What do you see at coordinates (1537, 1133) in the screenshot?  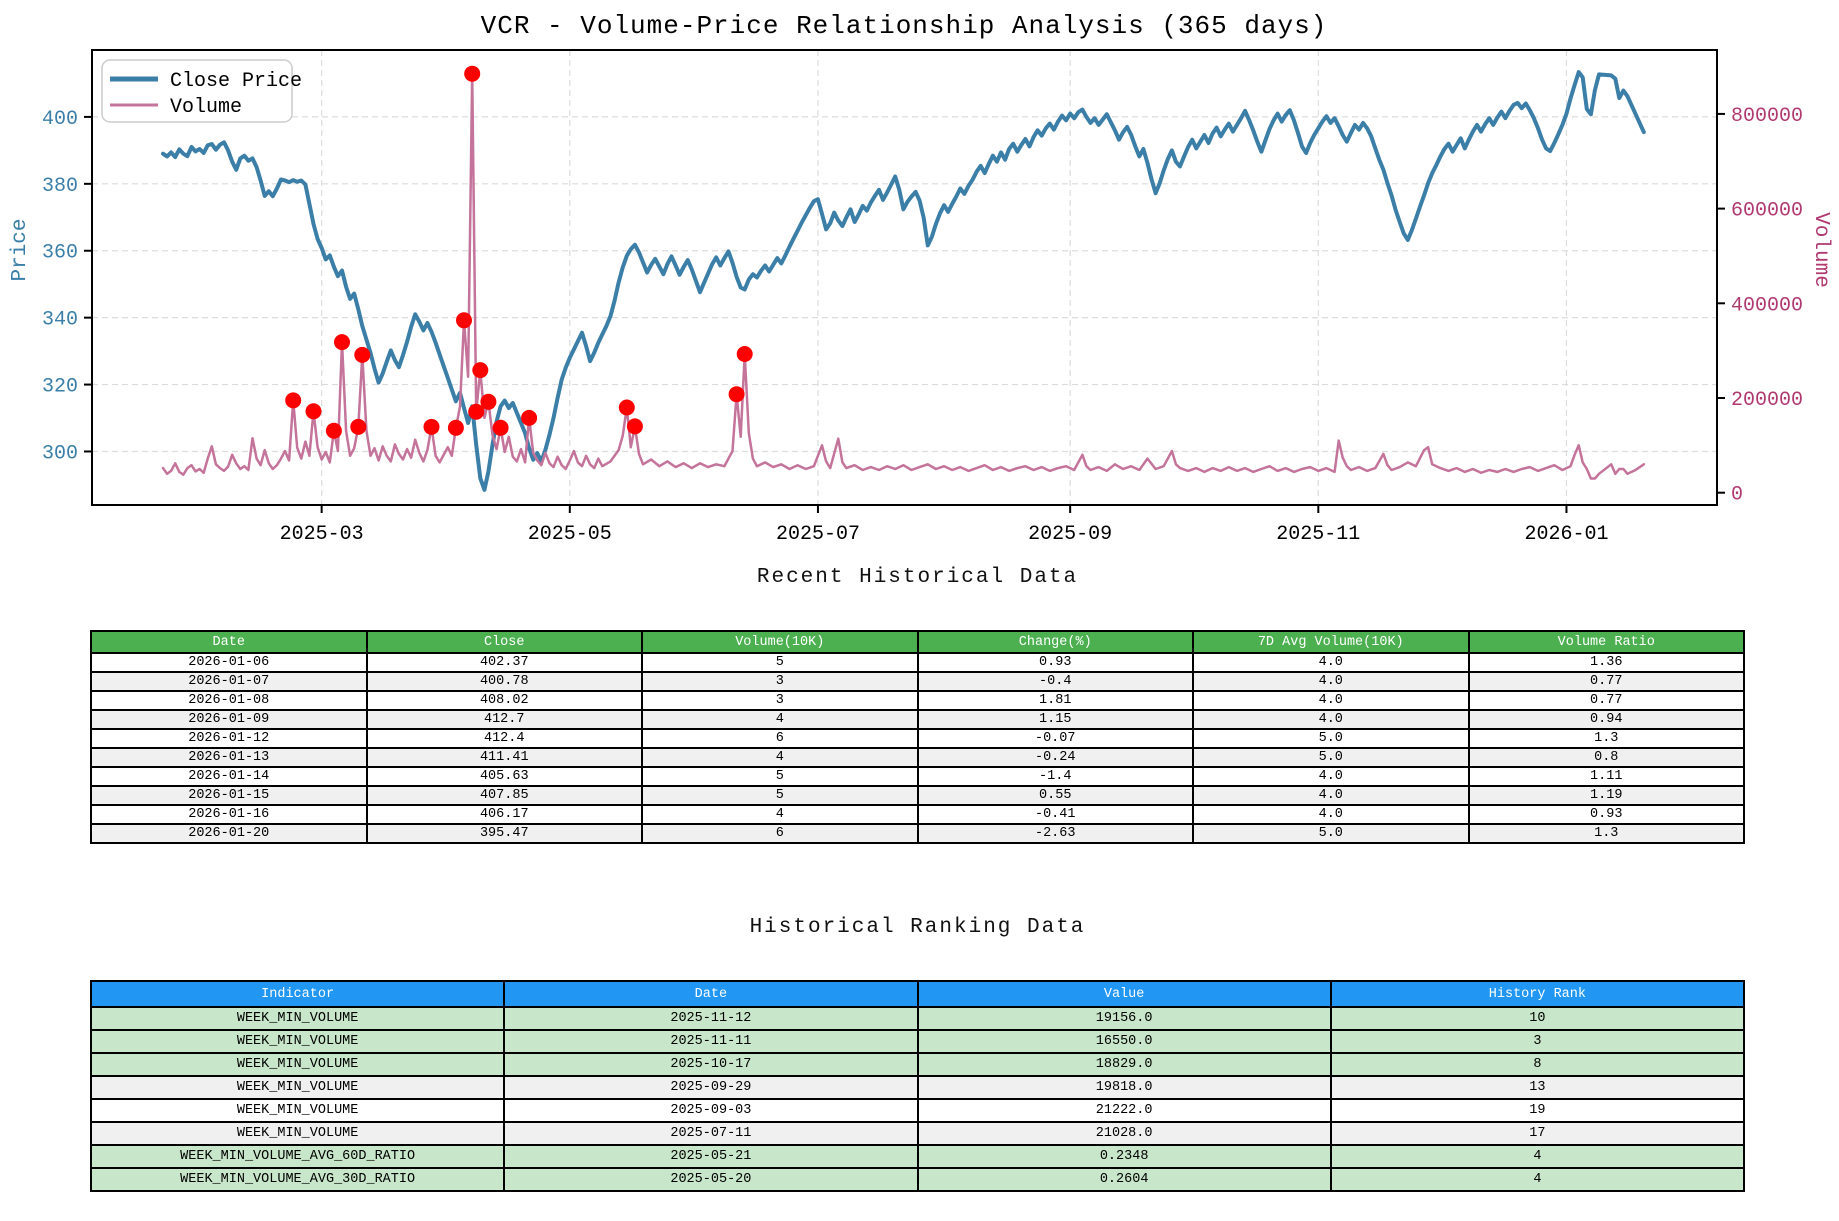 I see `table-cell: 17` at bounding box center [1537, 1133].